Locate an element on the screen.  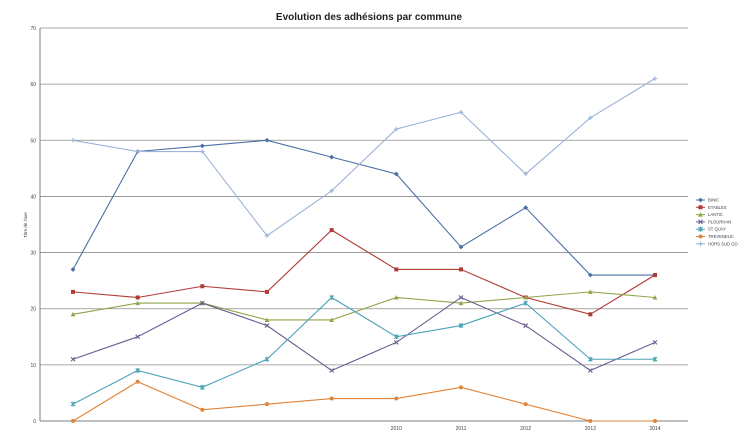
y-tick-label: 60 is located at coordinates (33, 85).